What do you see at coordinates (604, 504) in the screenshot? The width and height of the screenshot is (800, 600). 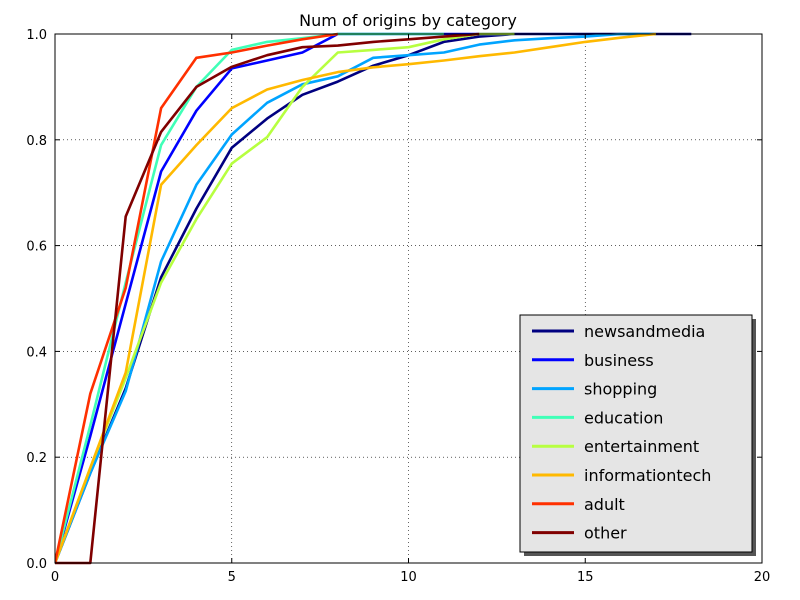 I see `legend-label: adult` at bounding box center [604, 504].